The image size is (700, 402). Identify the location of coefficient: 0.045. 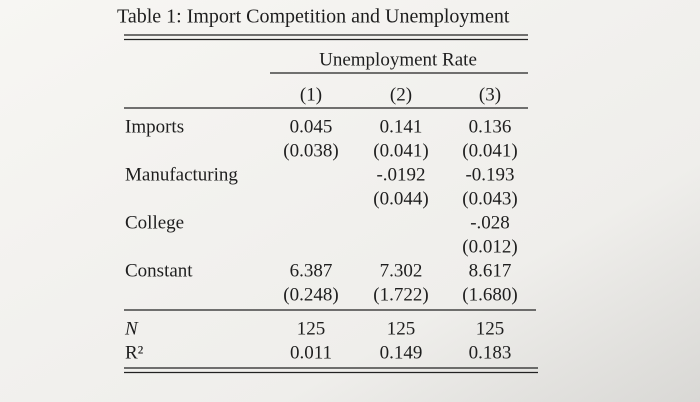
(311, 126).